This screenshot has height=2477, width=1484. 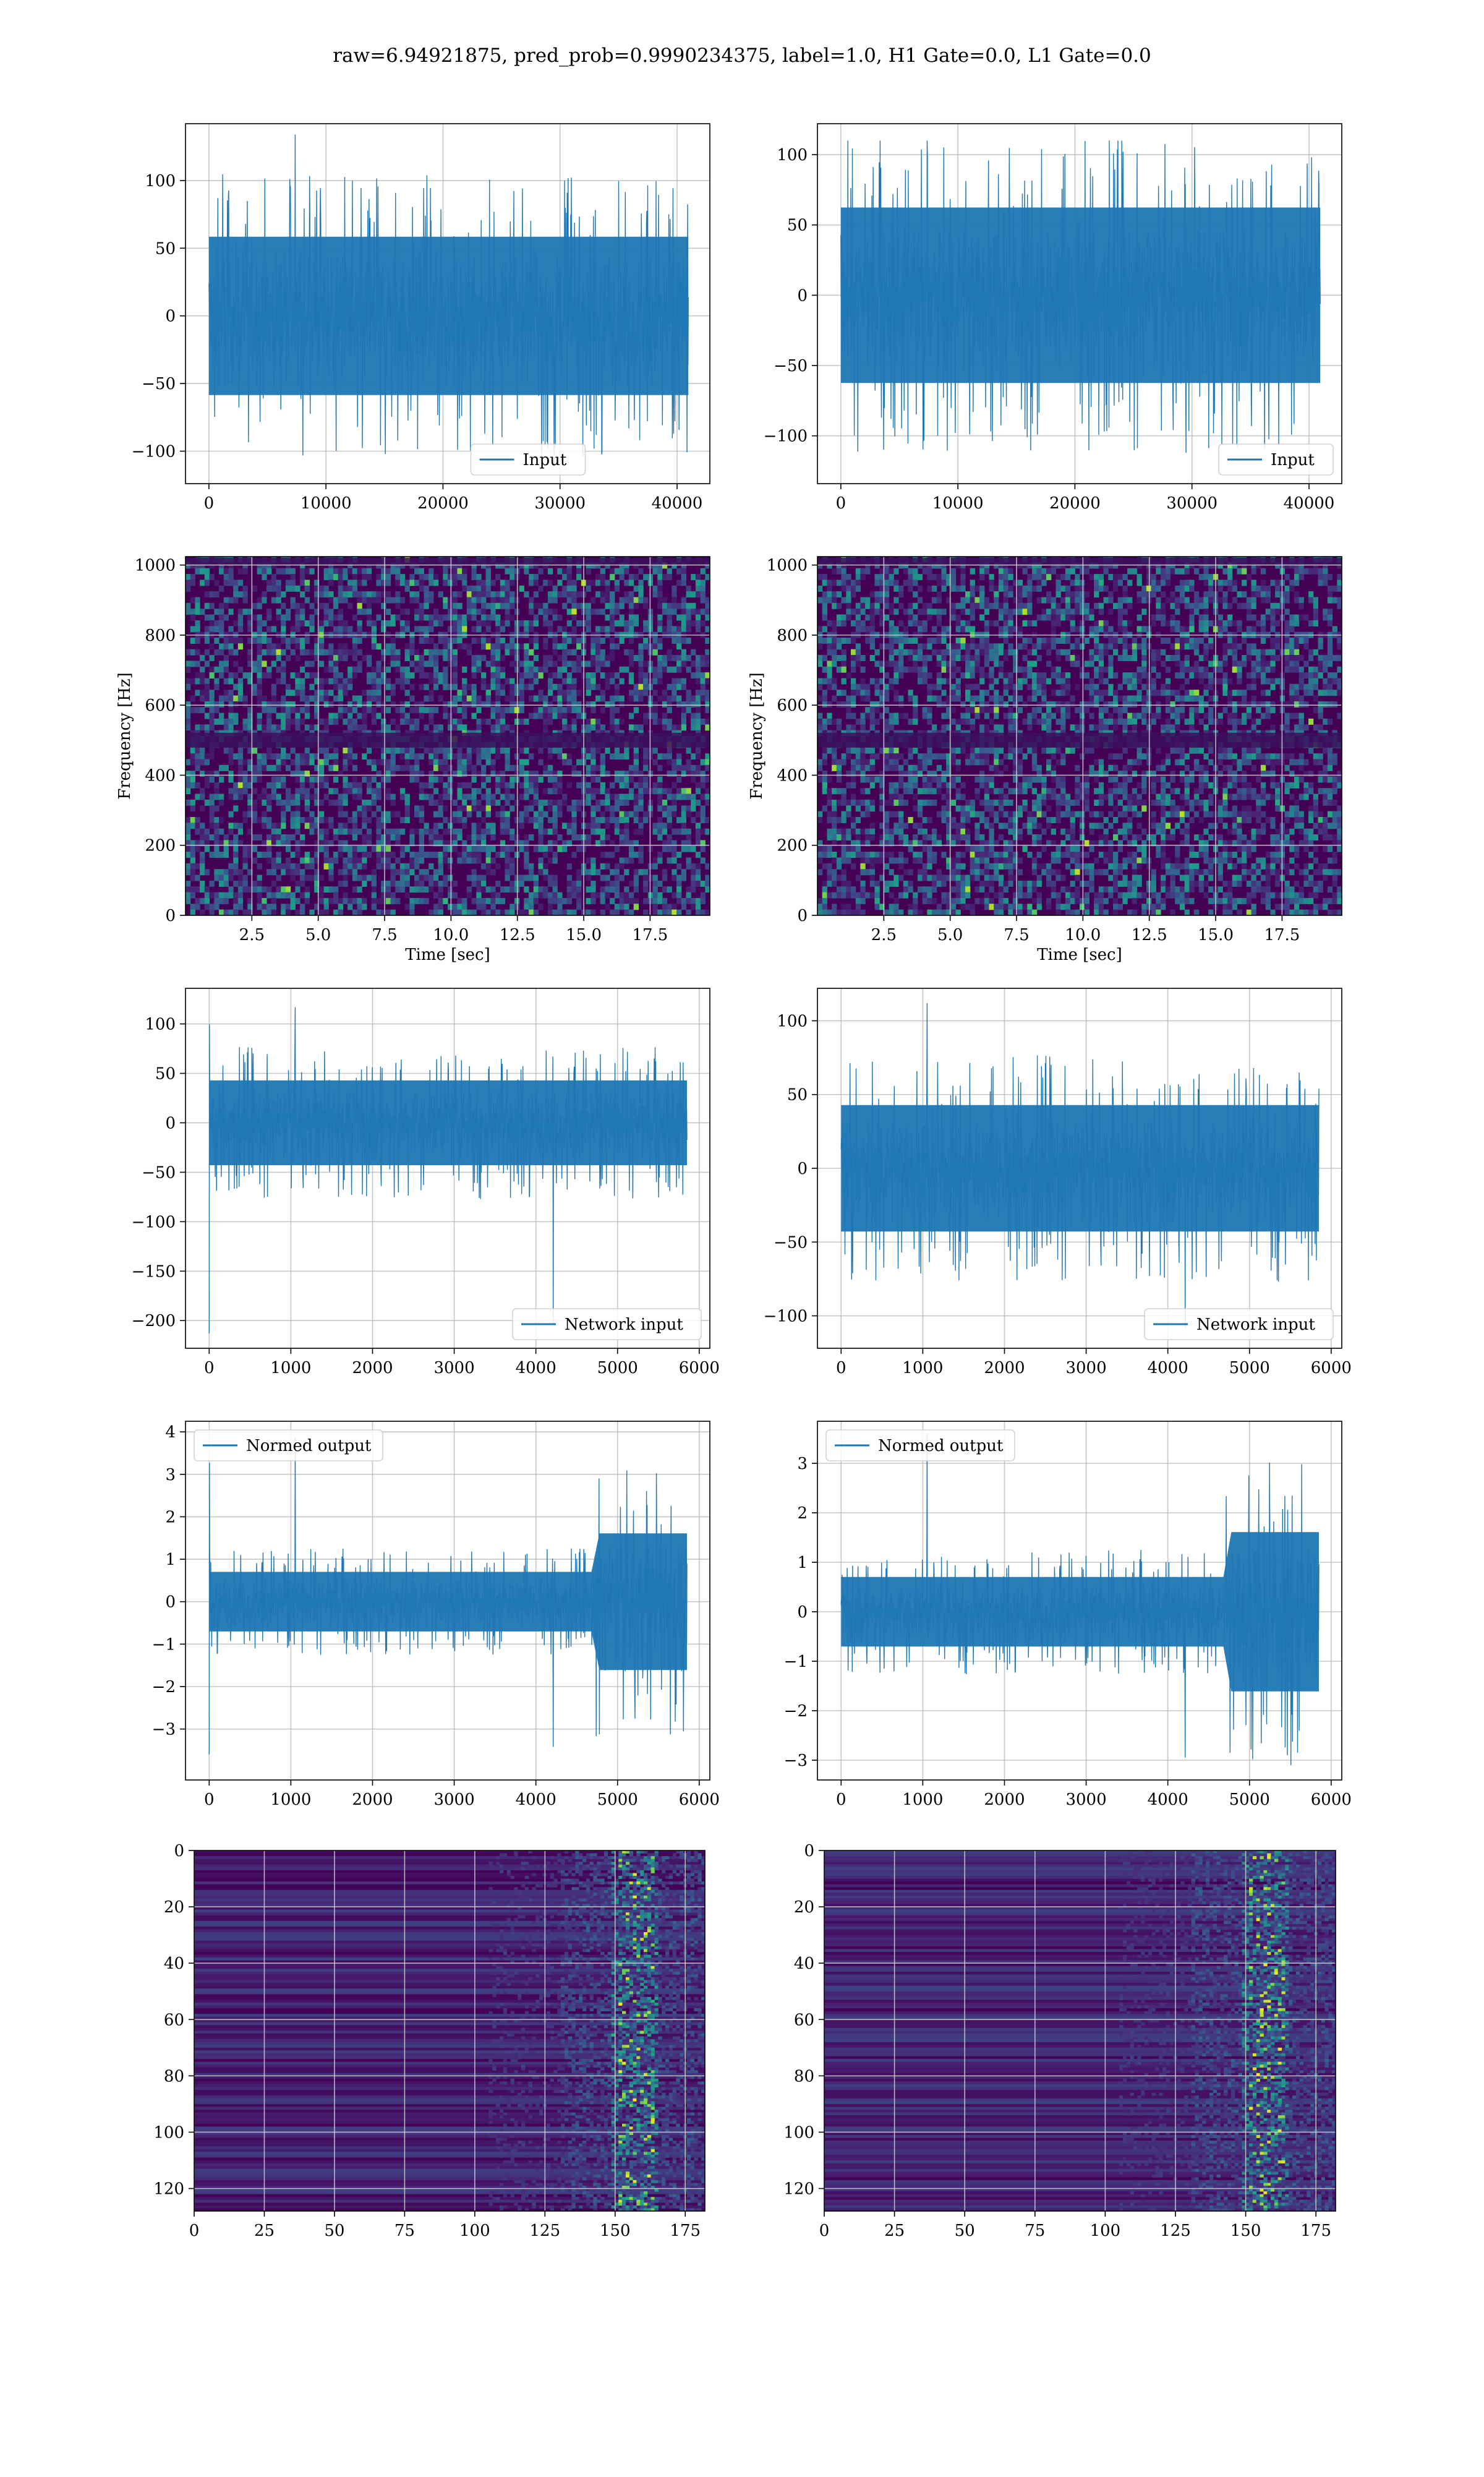 What do you see at coordinates (168, 2189) in the screenshot?
I see `h1-feat-ytick-label: 120` at bounding box center [168, 2189].